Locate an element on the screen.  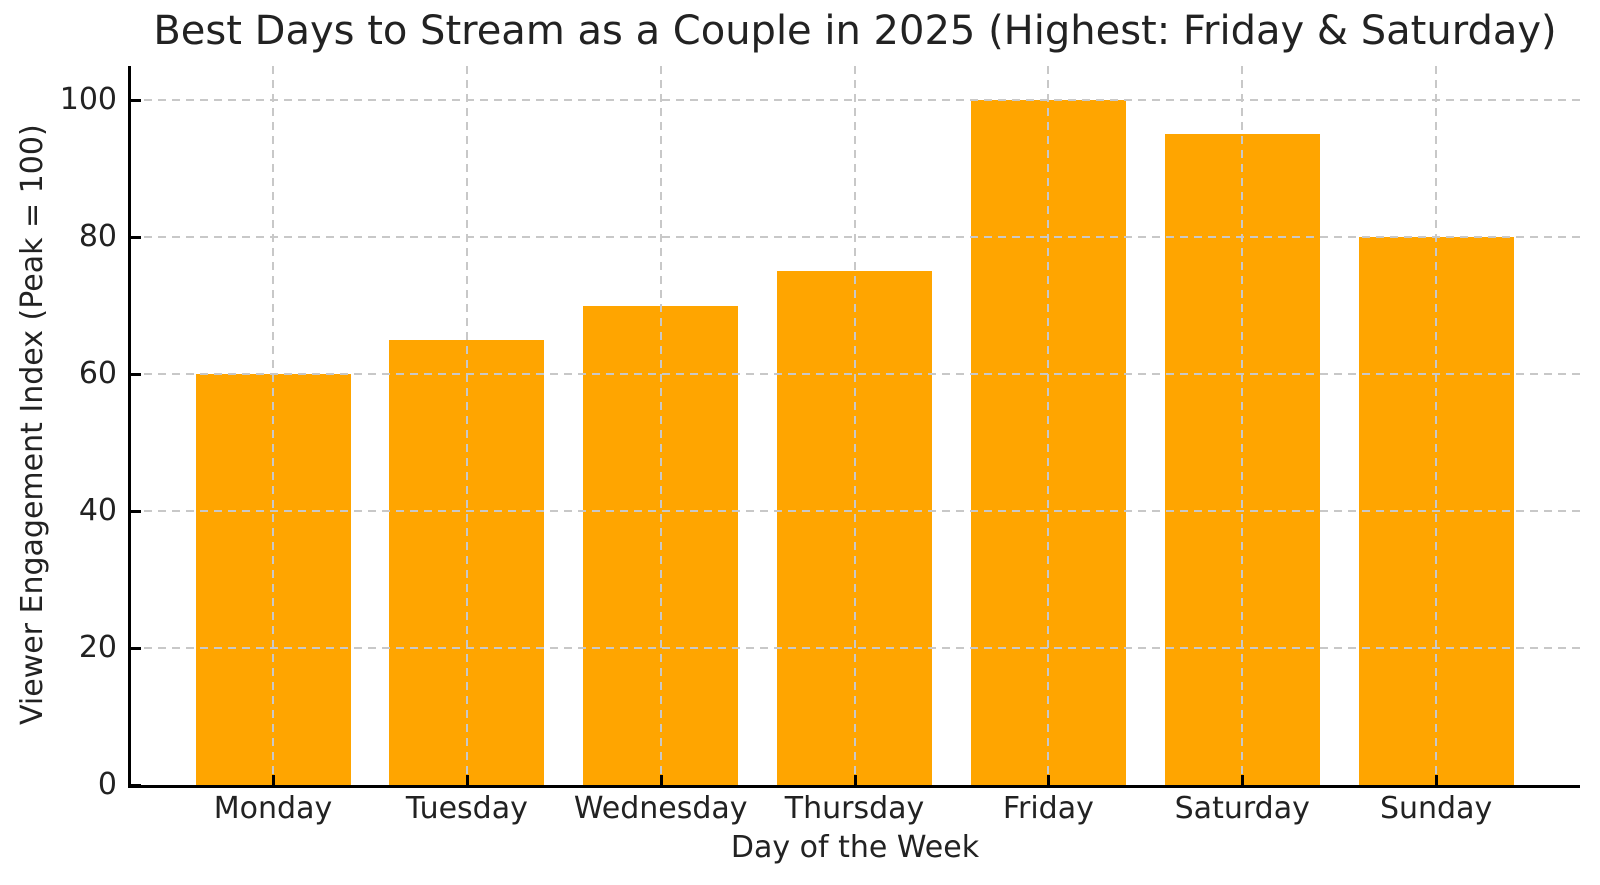
x-axis-label: Day of the Week is located at coordinates (855, 847).